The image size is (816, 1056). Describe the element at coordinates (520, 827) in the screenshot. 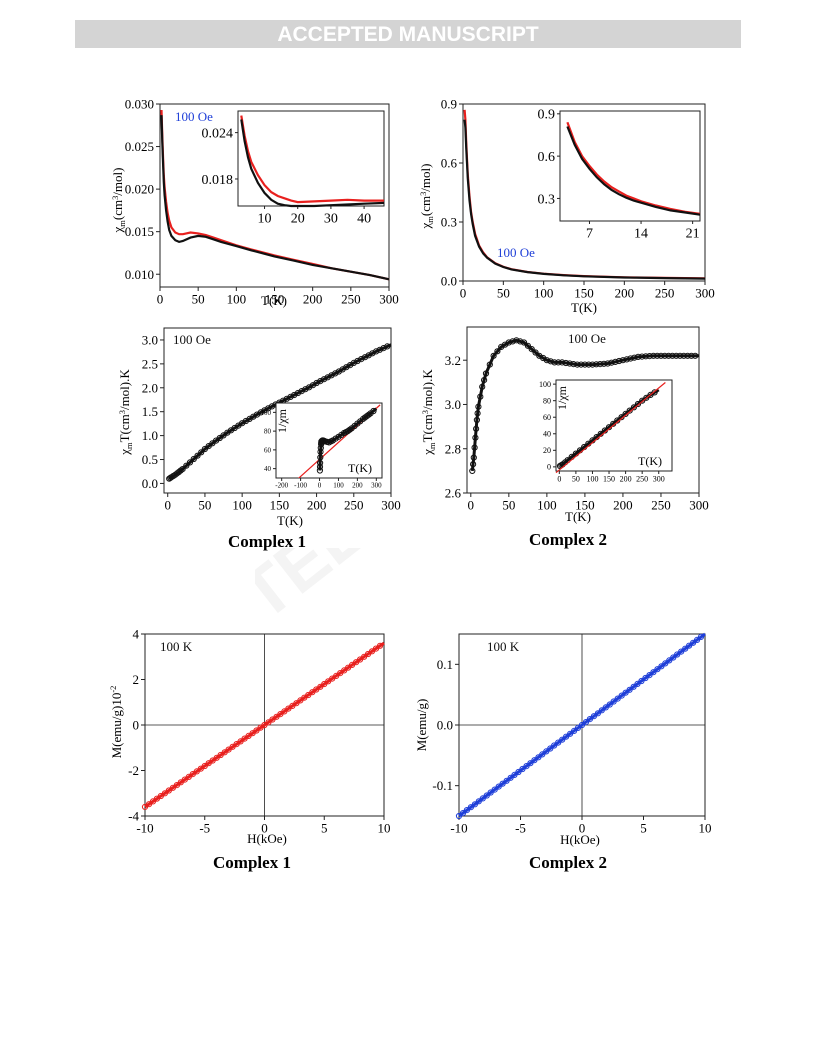

I see `p6-xtick-label: -5` at that location.